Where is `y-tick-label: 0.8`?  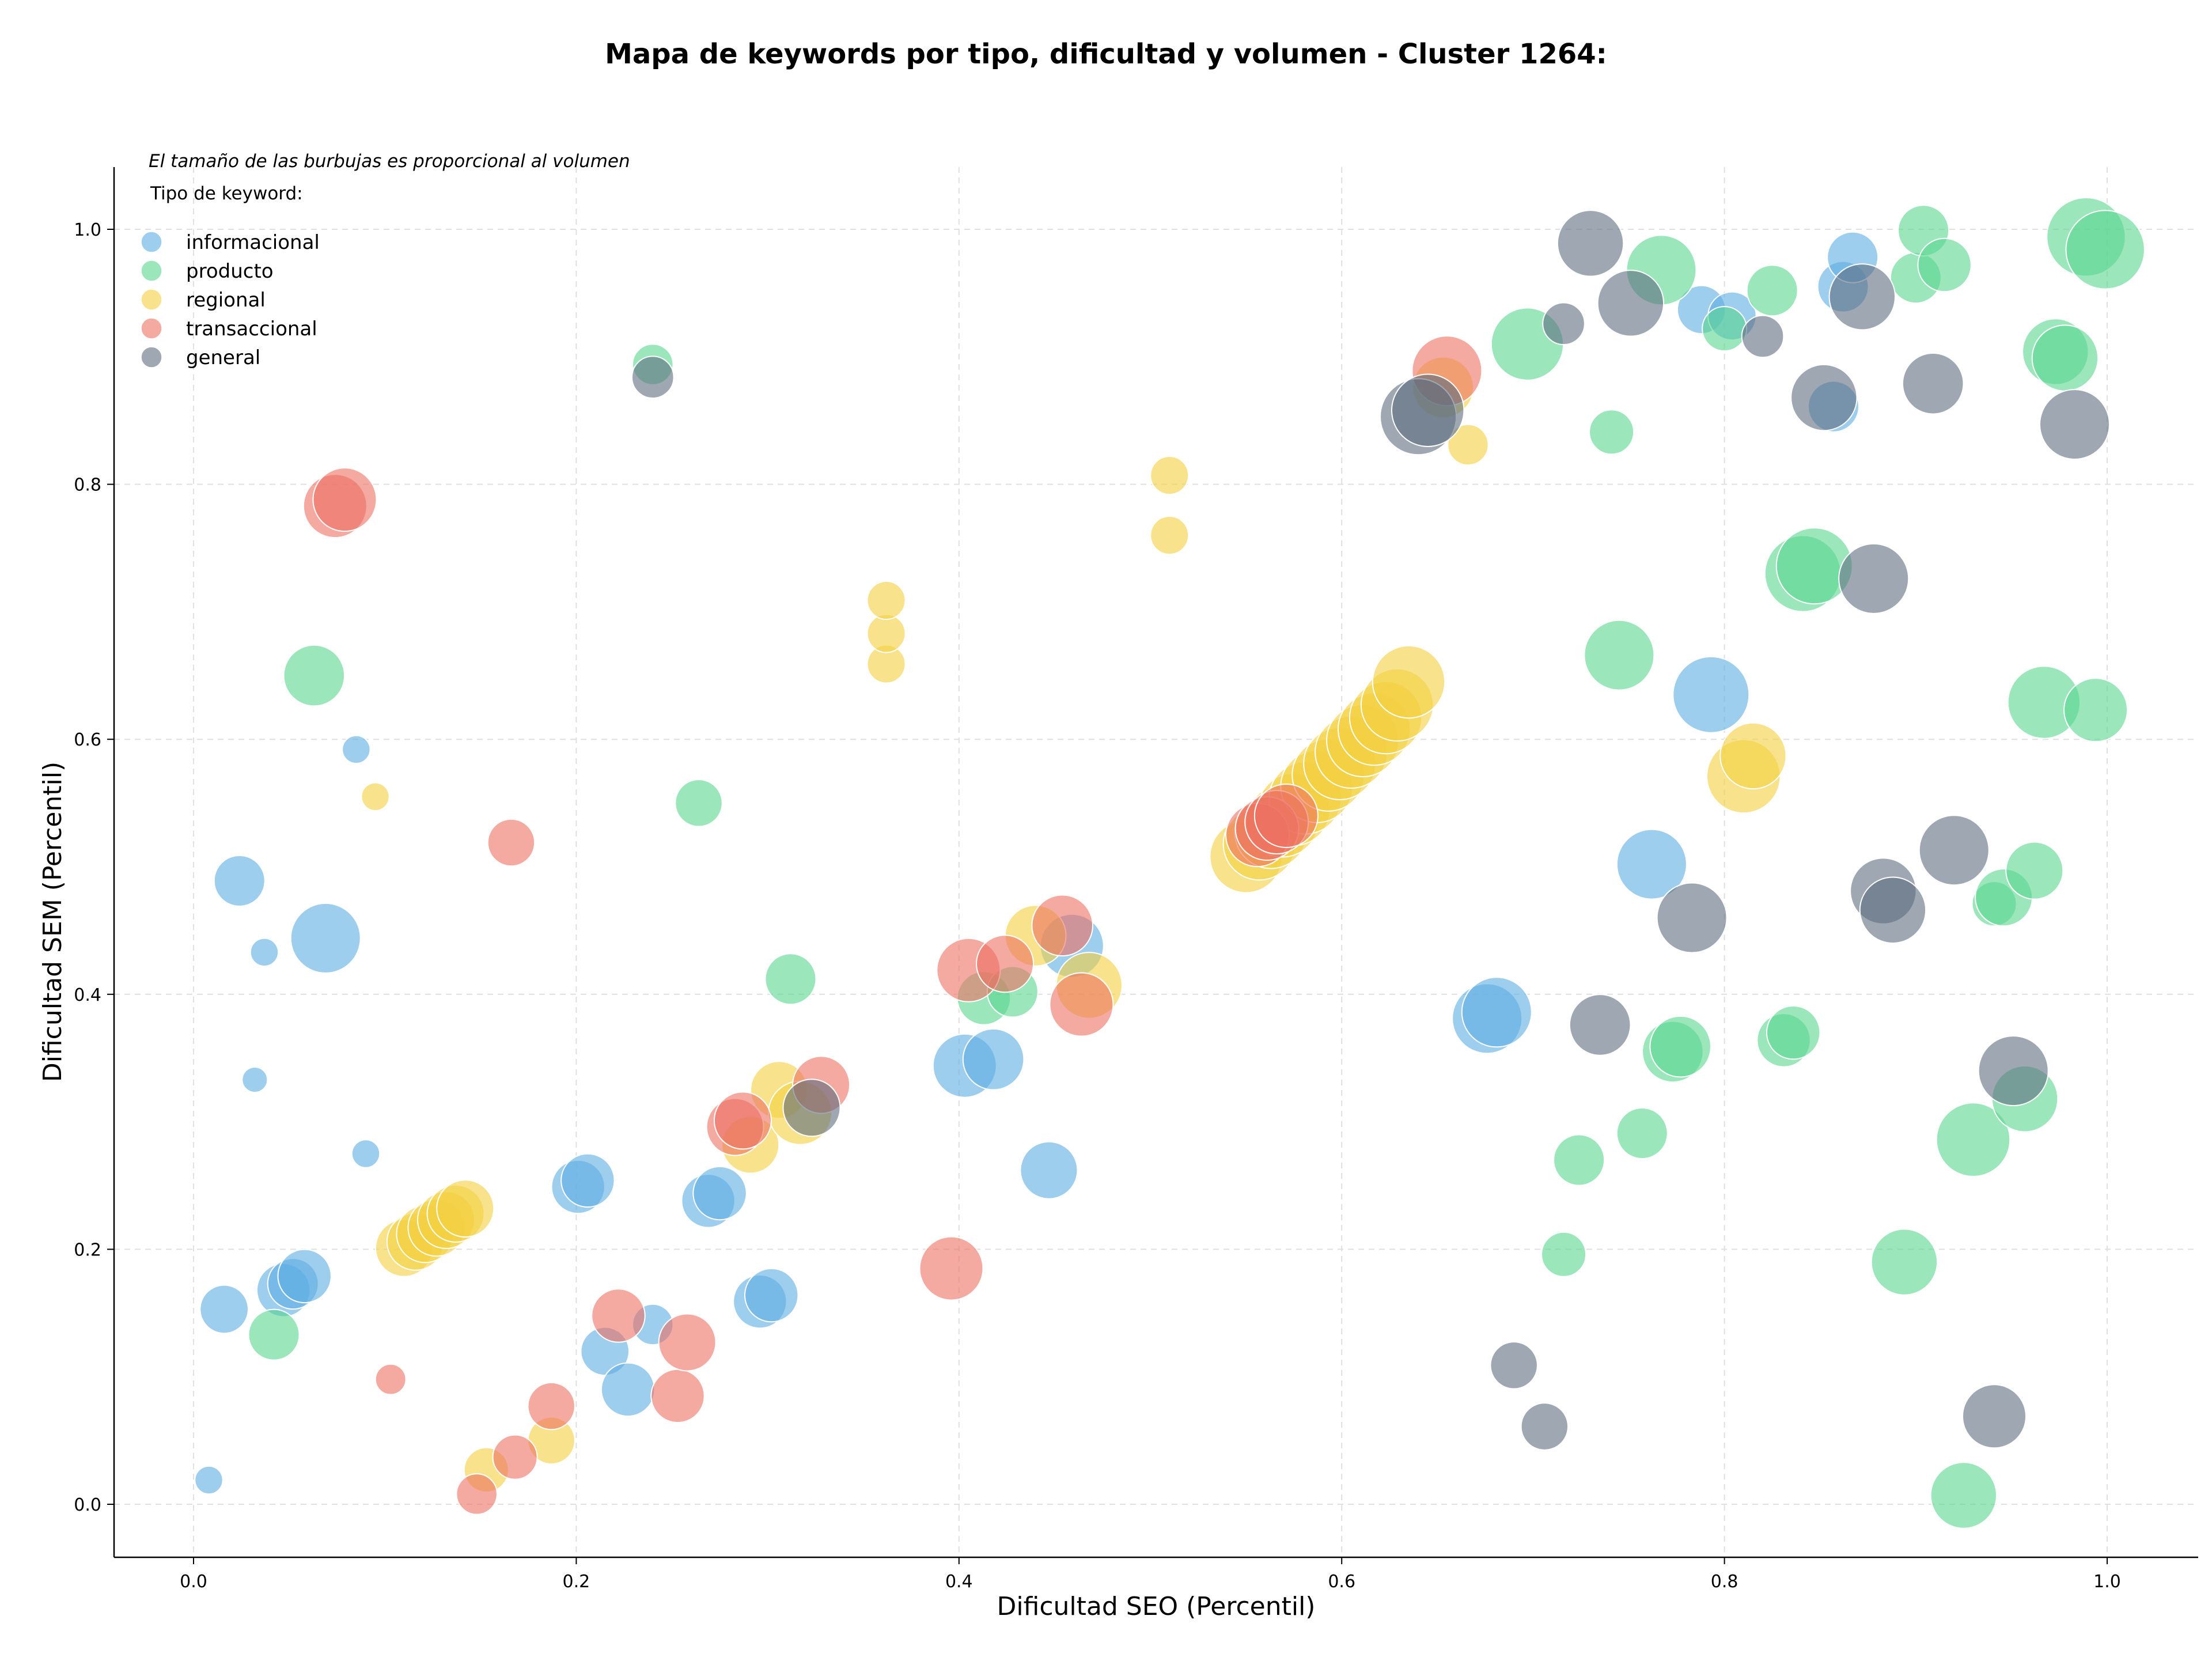
y-tick-label: 0.8 is located at coordinates (87, 485).